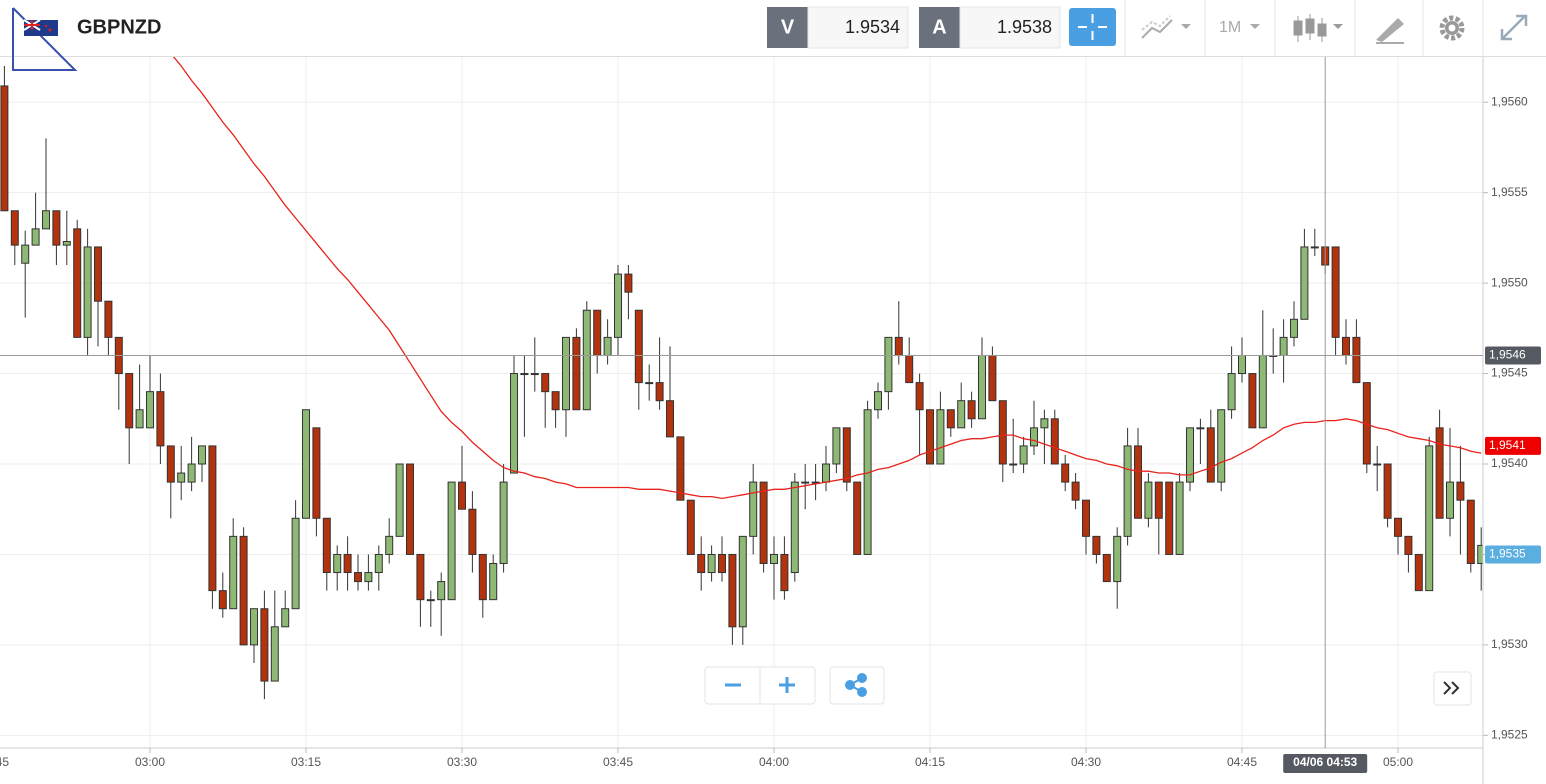 This screenshot has width=1546, height=784. I want to click on x-tick-label: 03:30, so click(462, 762).